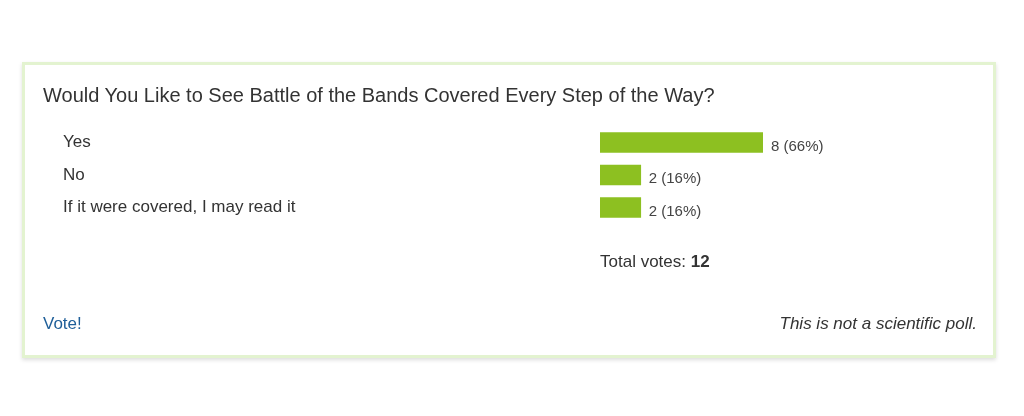  Describe the element at coordinates (878, 324) in the screenshot. I see `text: This is not a scientific poll.` at that location.